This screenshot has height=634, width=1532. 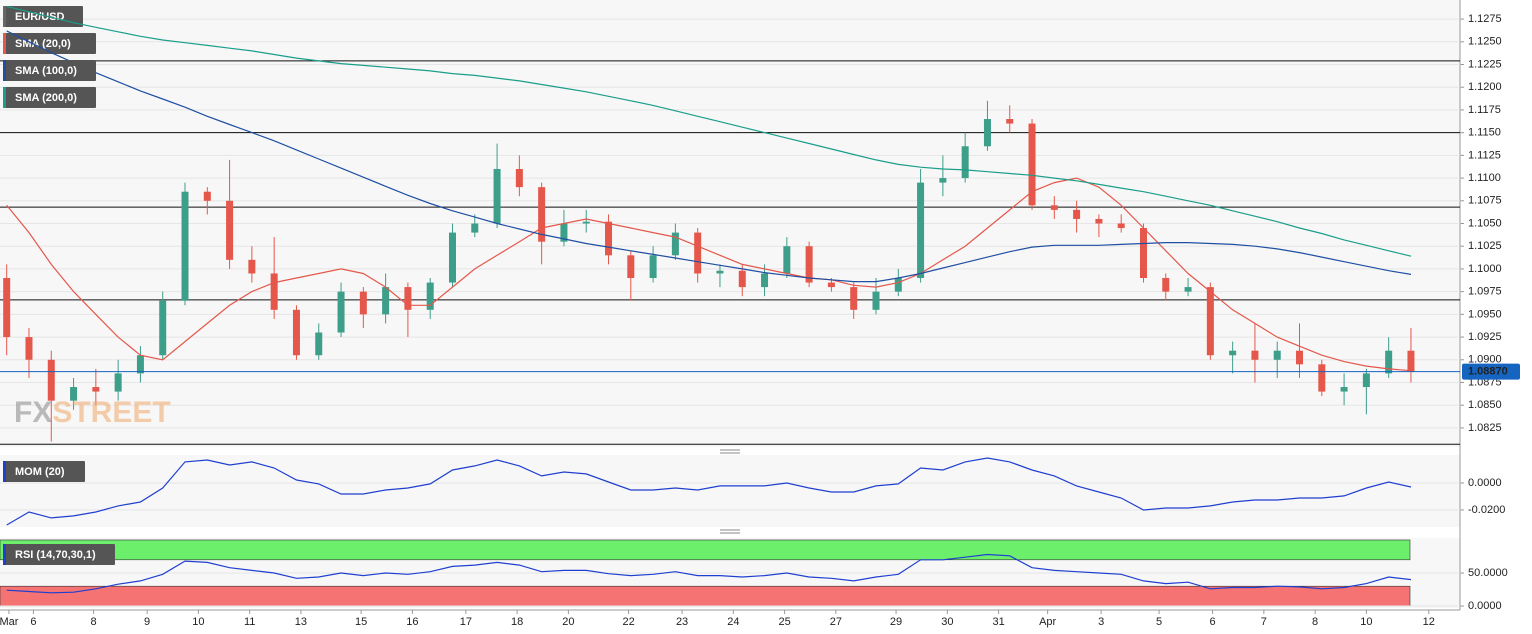 I want to click on x-tick-label: 11, so click(x=249, y=622).